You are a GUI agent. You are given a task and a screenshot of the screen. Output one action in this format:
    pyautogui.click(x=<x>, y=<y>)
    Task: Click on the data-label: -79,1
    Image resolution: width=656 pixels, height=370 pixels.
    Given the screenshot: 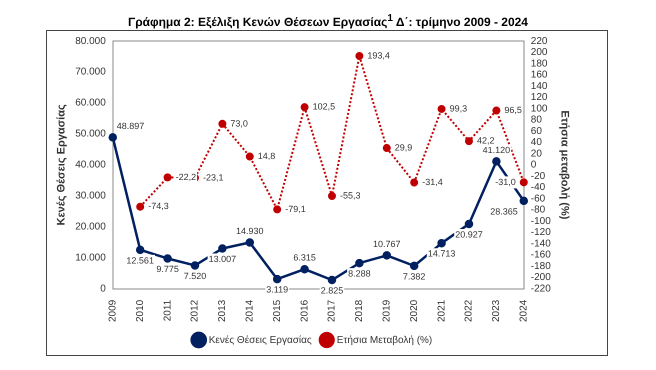 What is the action you would take?
    pyautogui.click(x=295, y=209)
    